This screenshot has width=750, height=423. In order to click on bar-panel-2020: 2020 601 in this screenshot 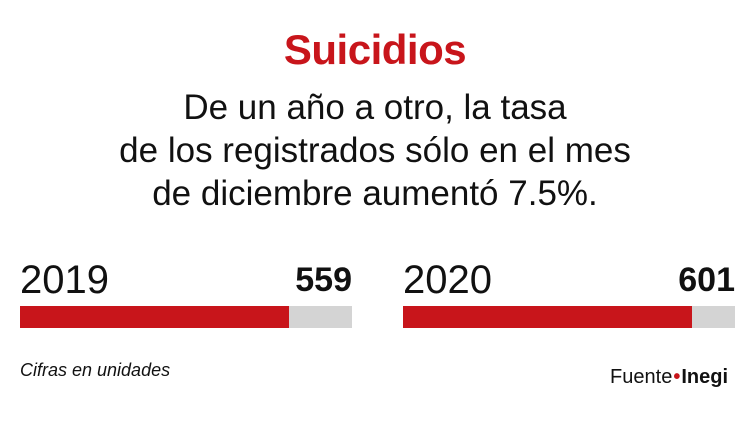, I will do `click(569, 295)`.